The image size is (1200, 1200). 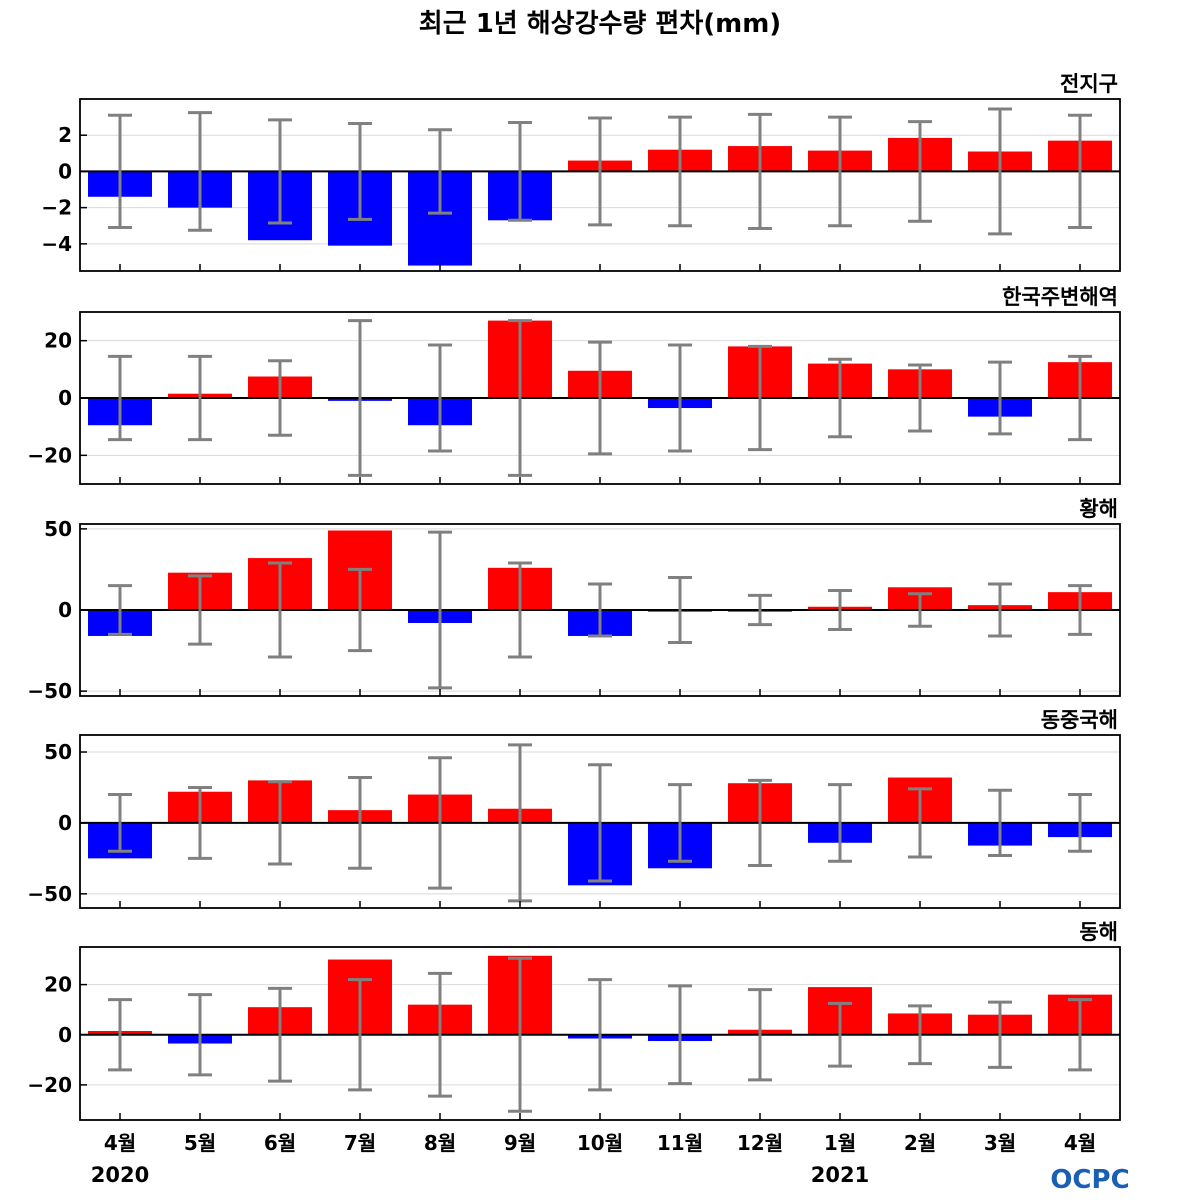 What do you see at coordinates (1089, 84) in the screenshot?
I see `panel-title: 전지구` at bounding box center [1089, 84].